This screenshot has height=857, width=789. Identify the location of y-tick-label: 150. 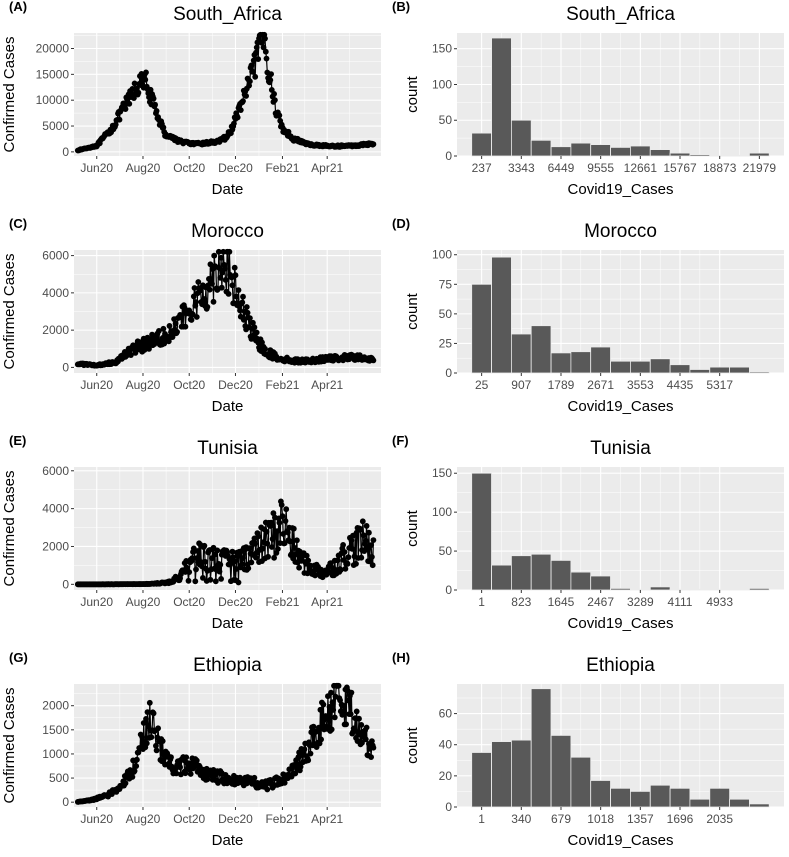
(442, 473).